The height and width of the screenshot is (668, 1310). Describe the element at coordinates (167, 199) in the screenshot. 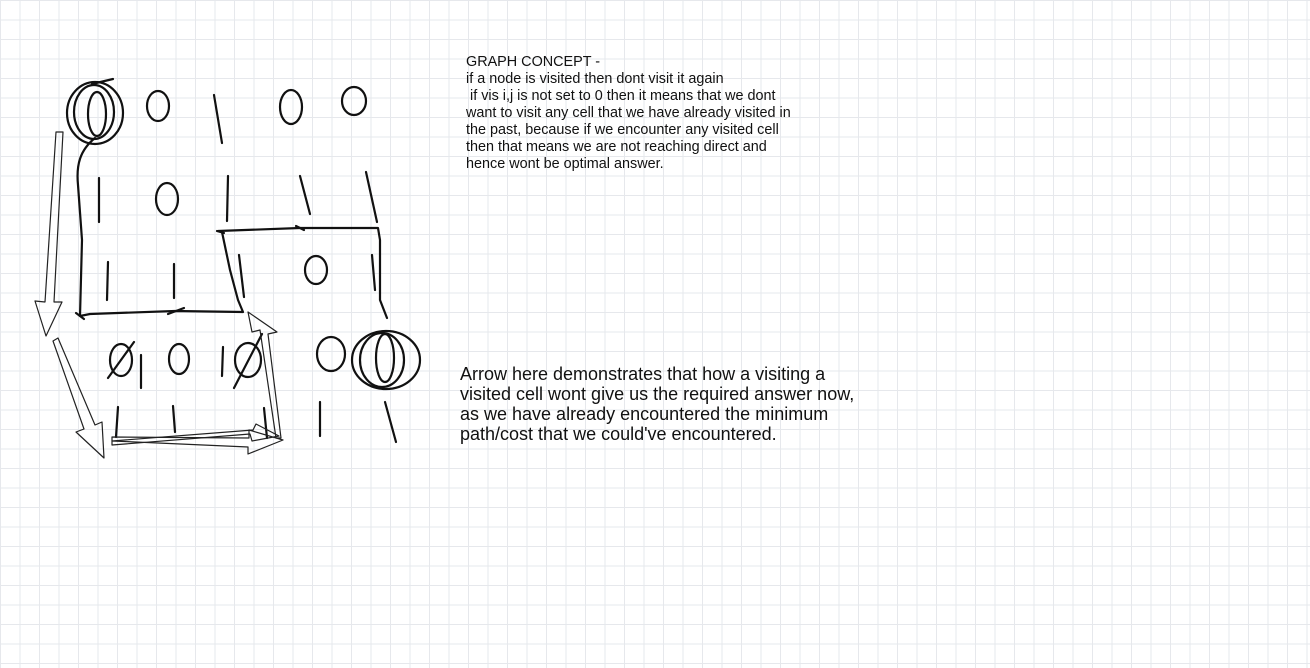

I see `cell-1-1-zero` at that location.